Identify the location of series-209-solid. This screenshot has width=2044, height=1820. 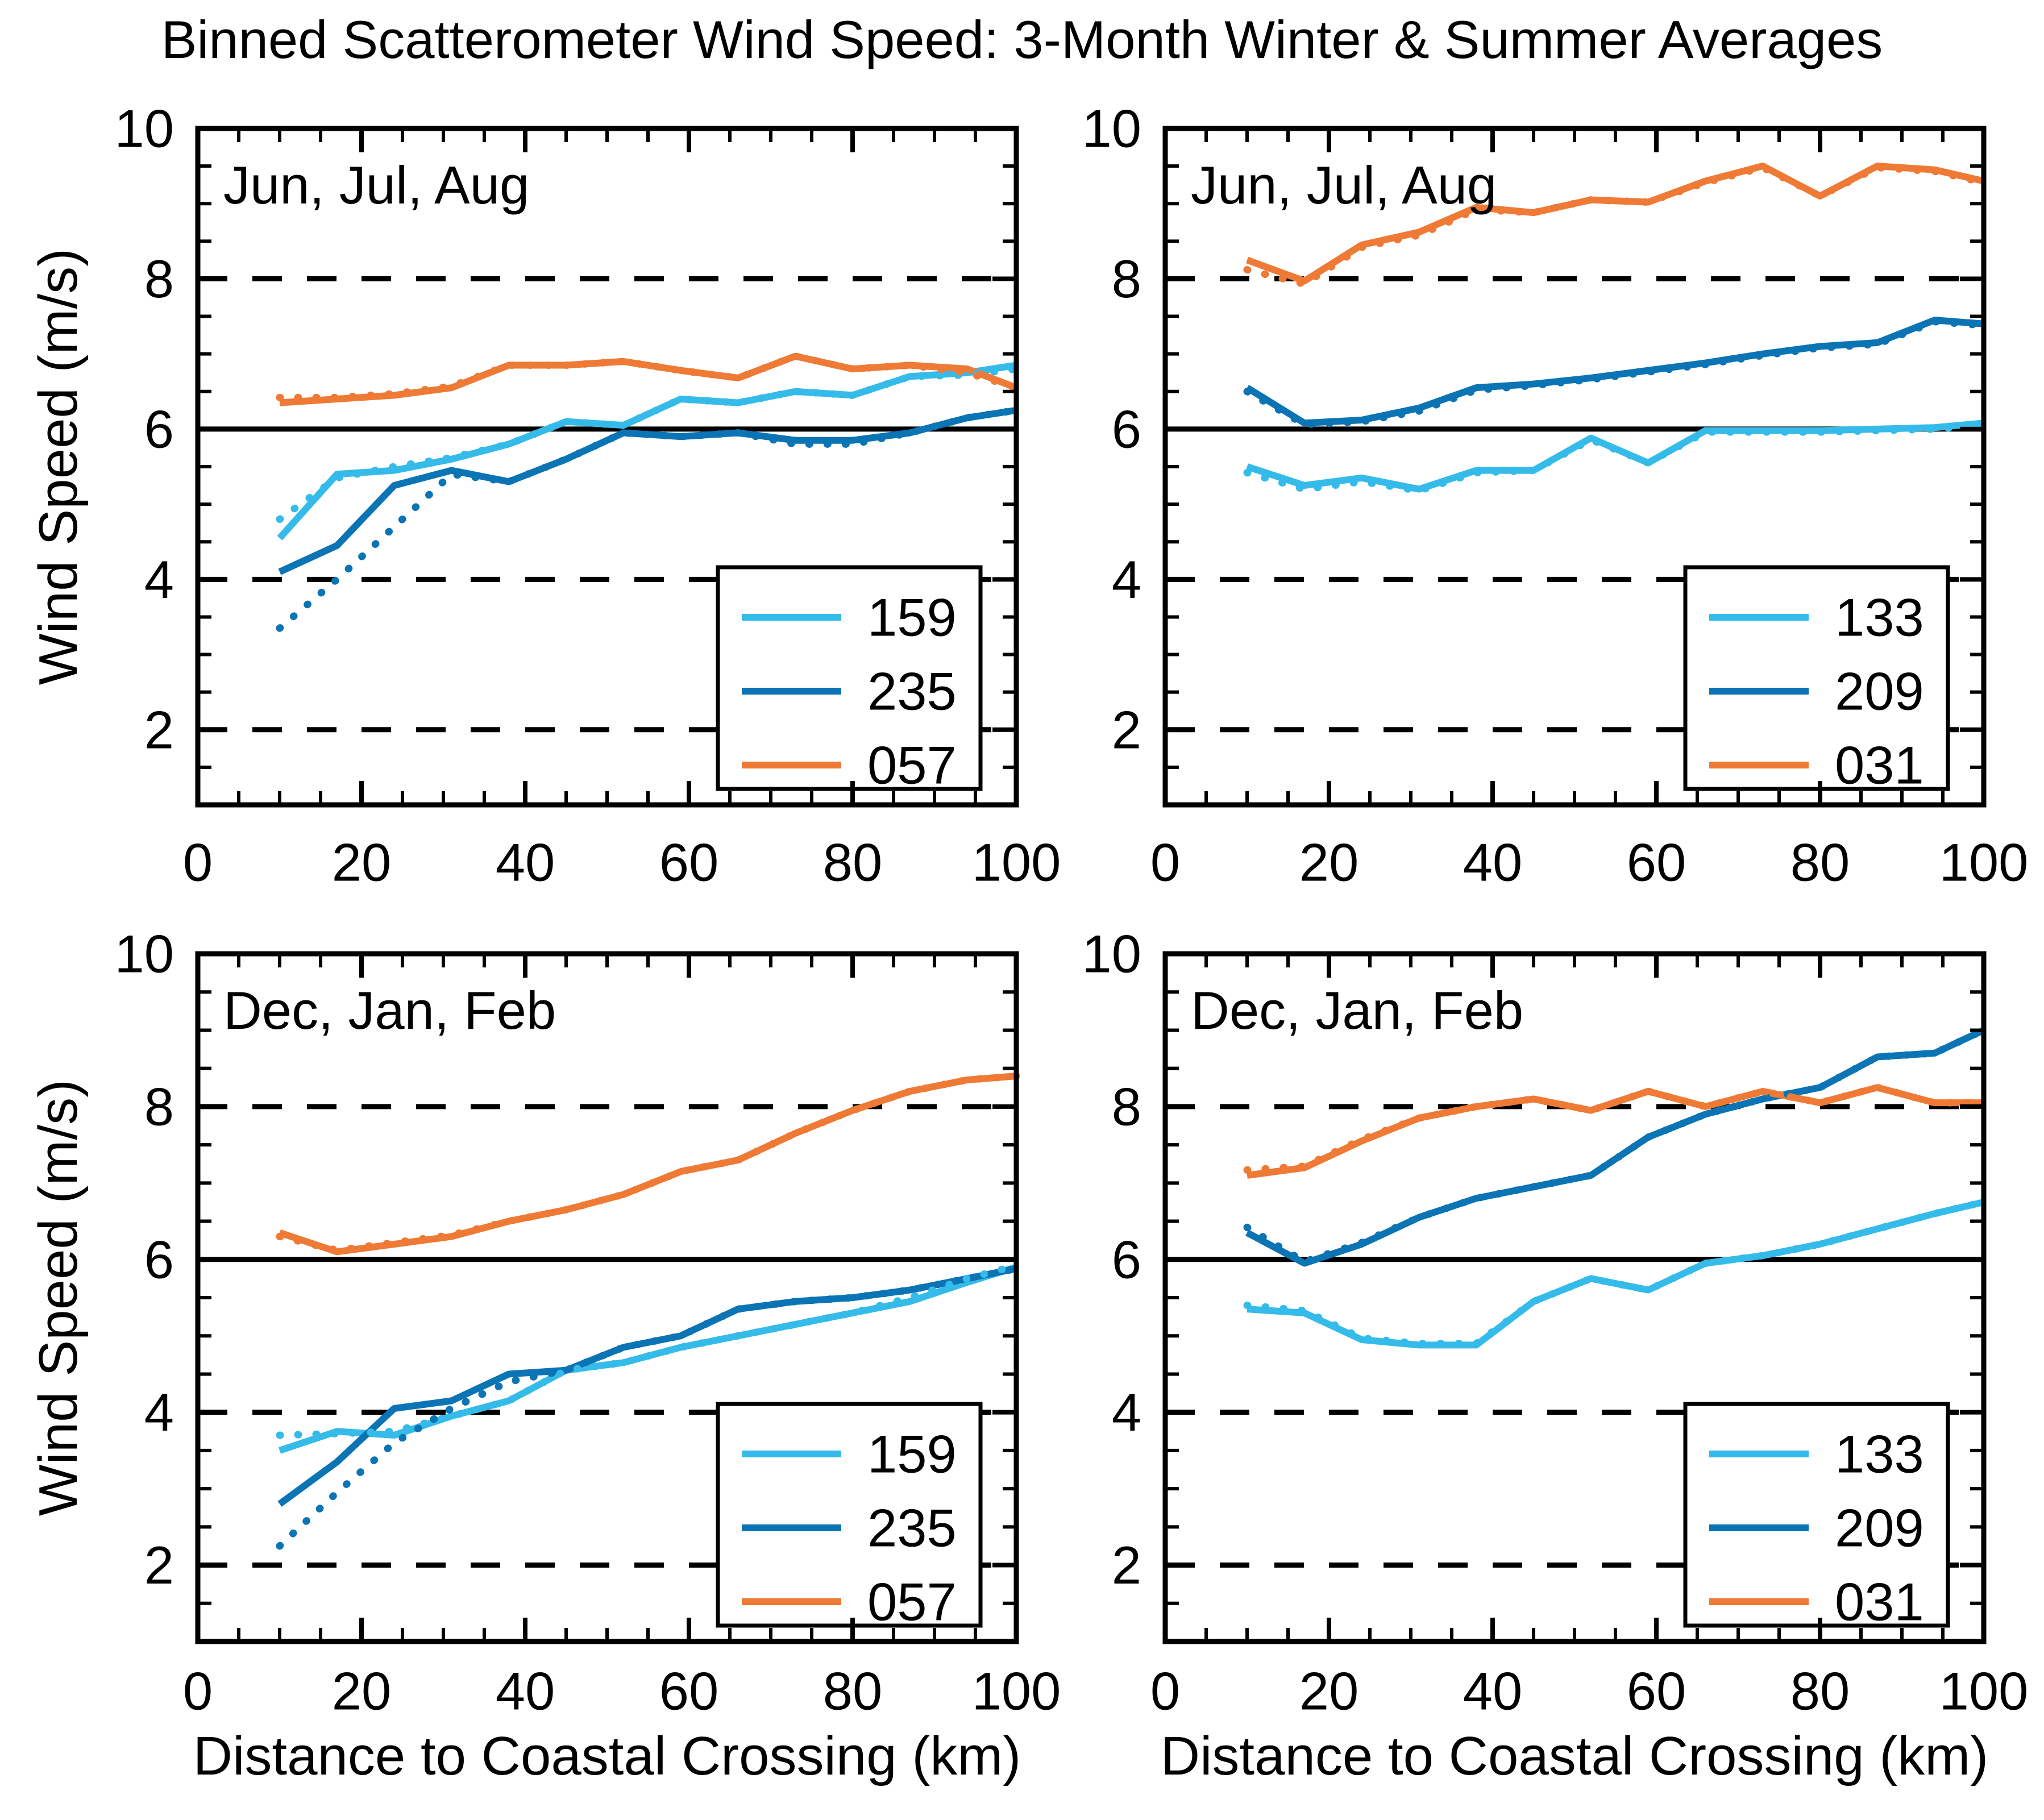
(1614, 372).